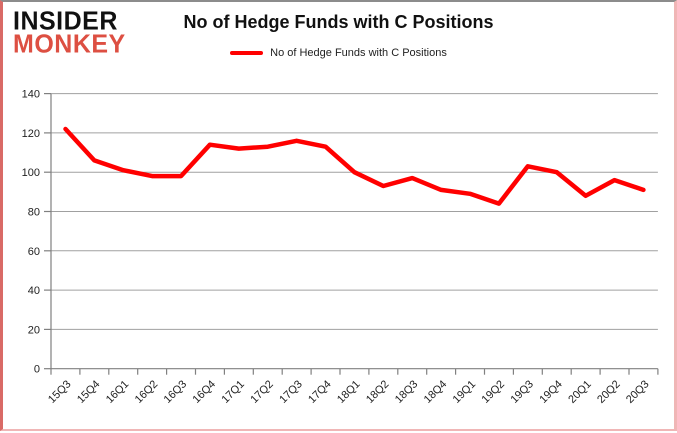  What do you see at coordinates (205, 392) in the screenshot?
I see `x-tick-label: 16Q4` at bounding box center [205, 392].